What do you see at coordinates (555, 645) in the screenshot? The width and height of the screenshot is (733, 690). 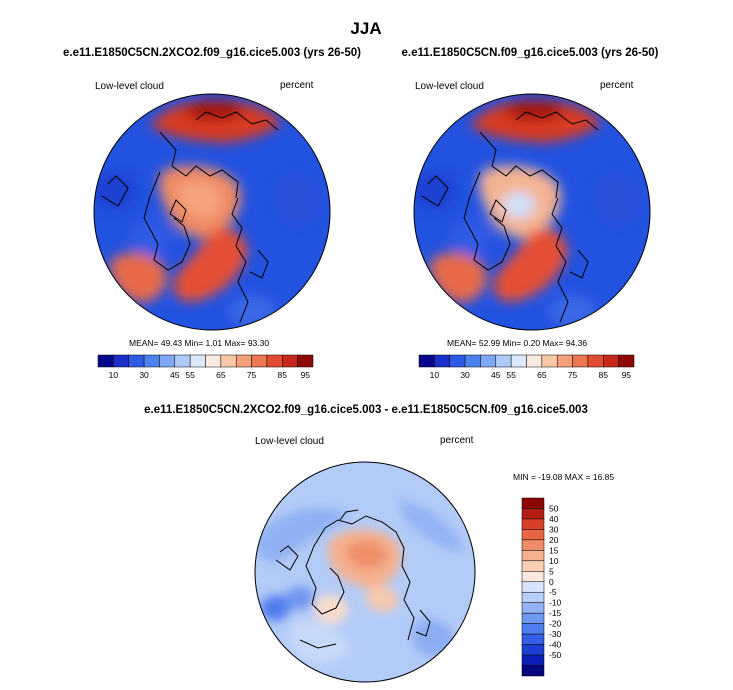 I see `colorbar-tick-label: -40` at bounding box center [555, 645].